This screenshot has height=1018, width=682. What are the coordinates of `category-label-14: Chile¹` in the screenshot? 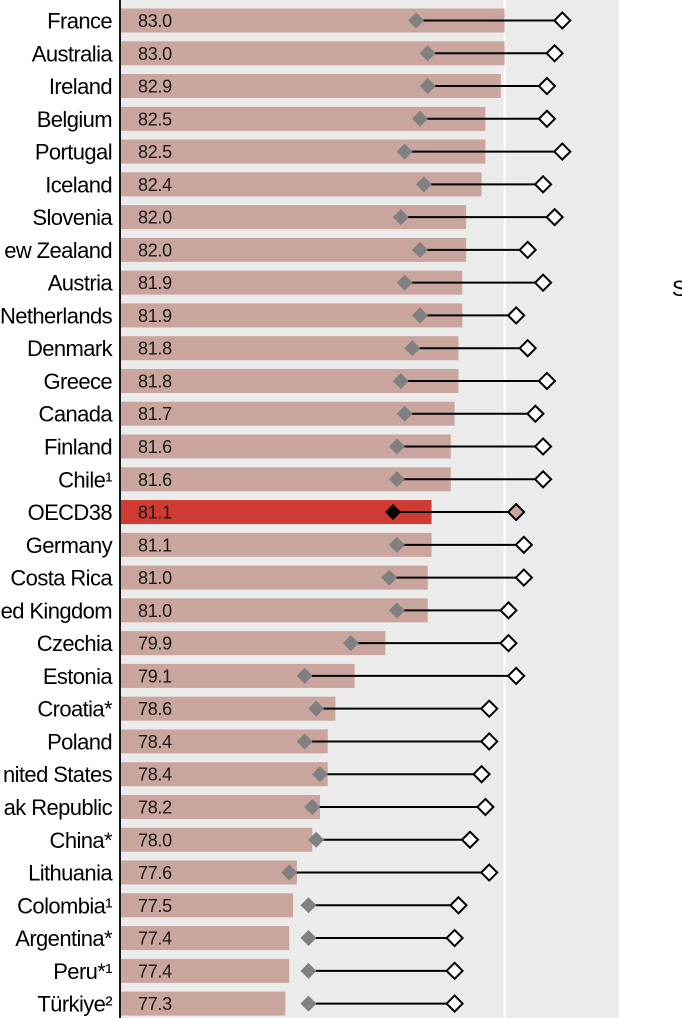 It's located at (85, 479).